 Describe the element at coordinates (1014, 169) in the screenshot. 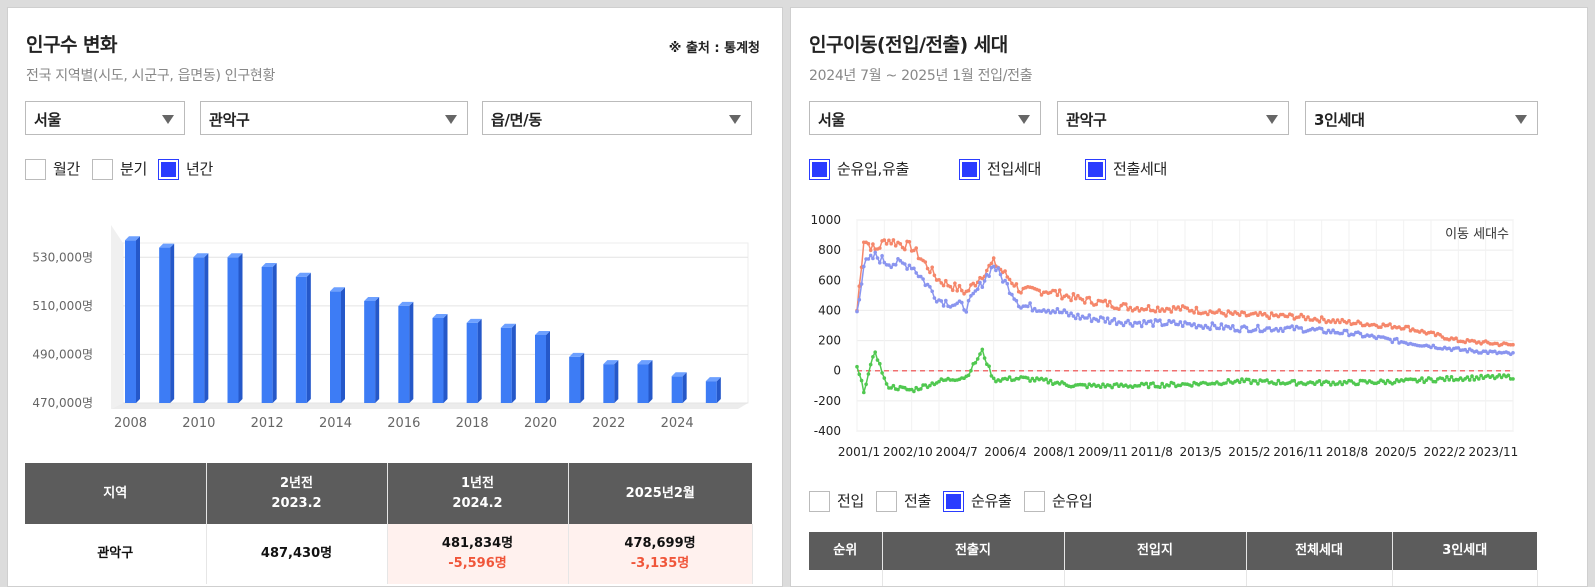

I see `move-in-label: 전입세대` at that location.